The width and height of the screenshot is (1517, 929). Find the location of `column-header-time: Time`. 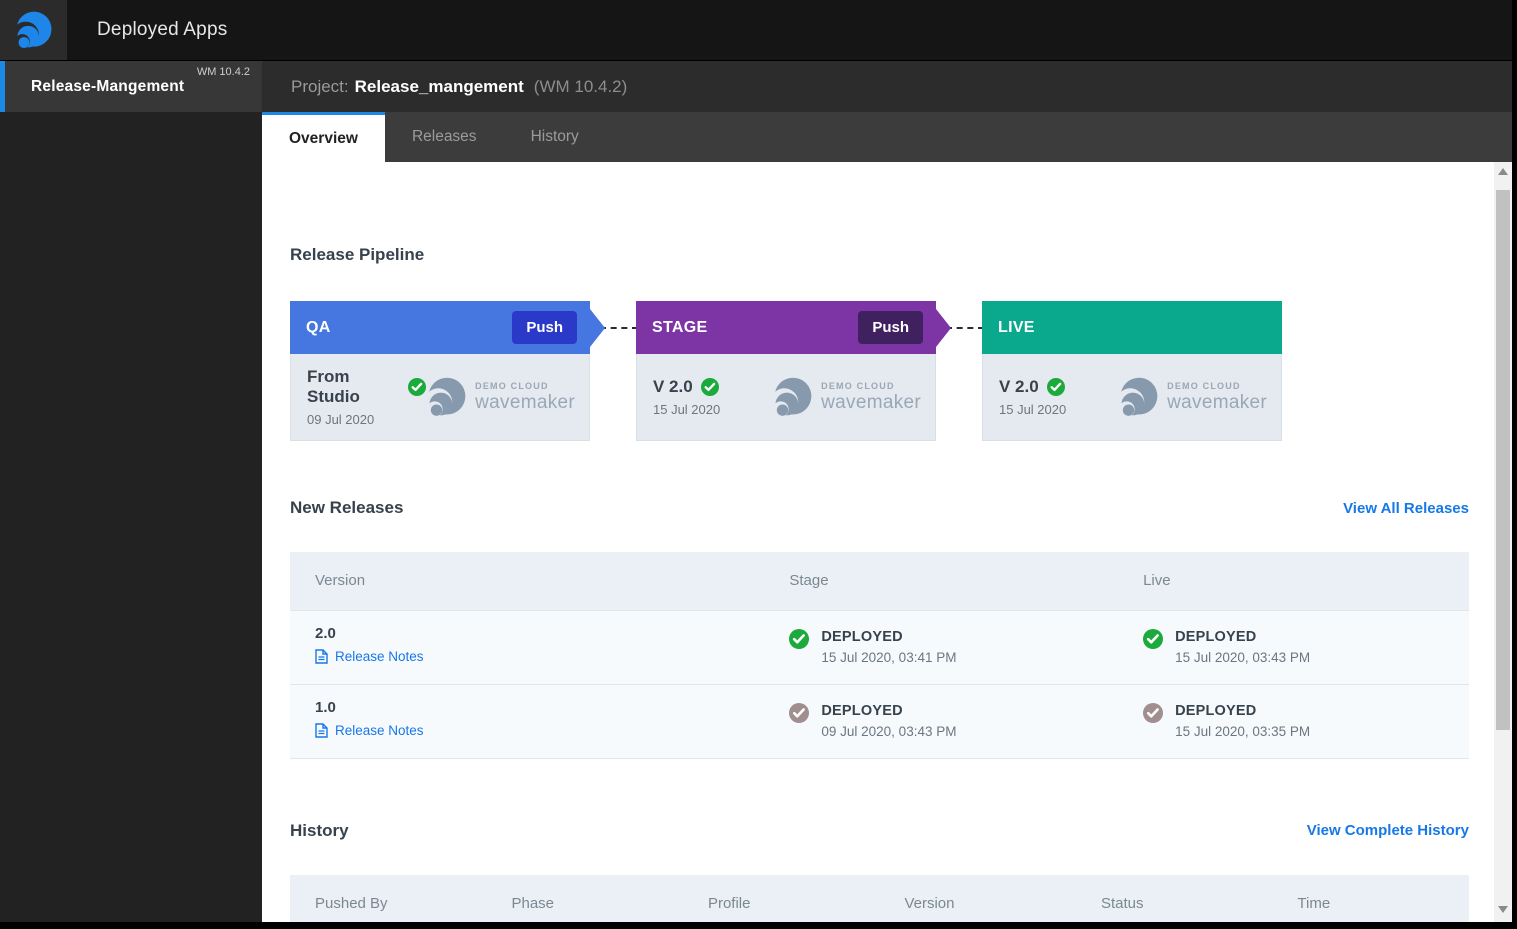

column-header-time: Time is located at coordinates (1370, 898).